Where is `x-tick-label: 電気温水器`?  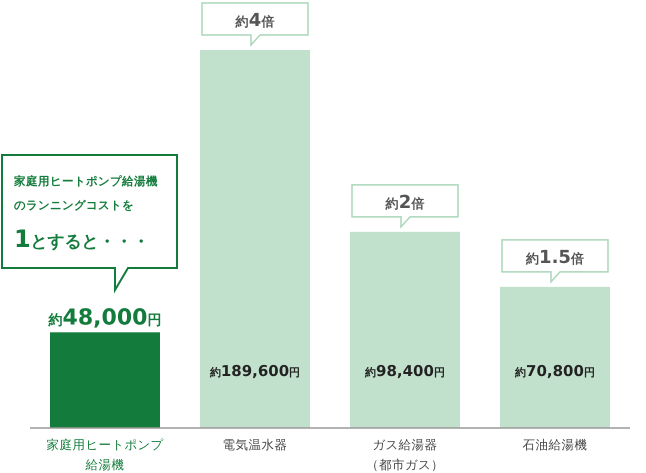
x-tick-label: 電気温水器 is located at coordinates (255, 444).